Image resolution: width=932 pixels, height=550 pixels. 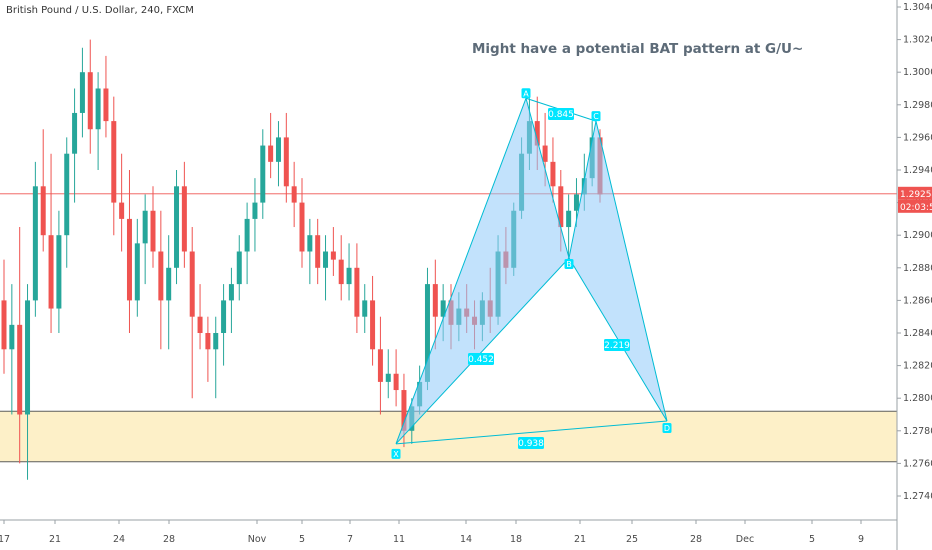 I want to click on y-tick-label: 1.28000, so click(x=917, y=398).